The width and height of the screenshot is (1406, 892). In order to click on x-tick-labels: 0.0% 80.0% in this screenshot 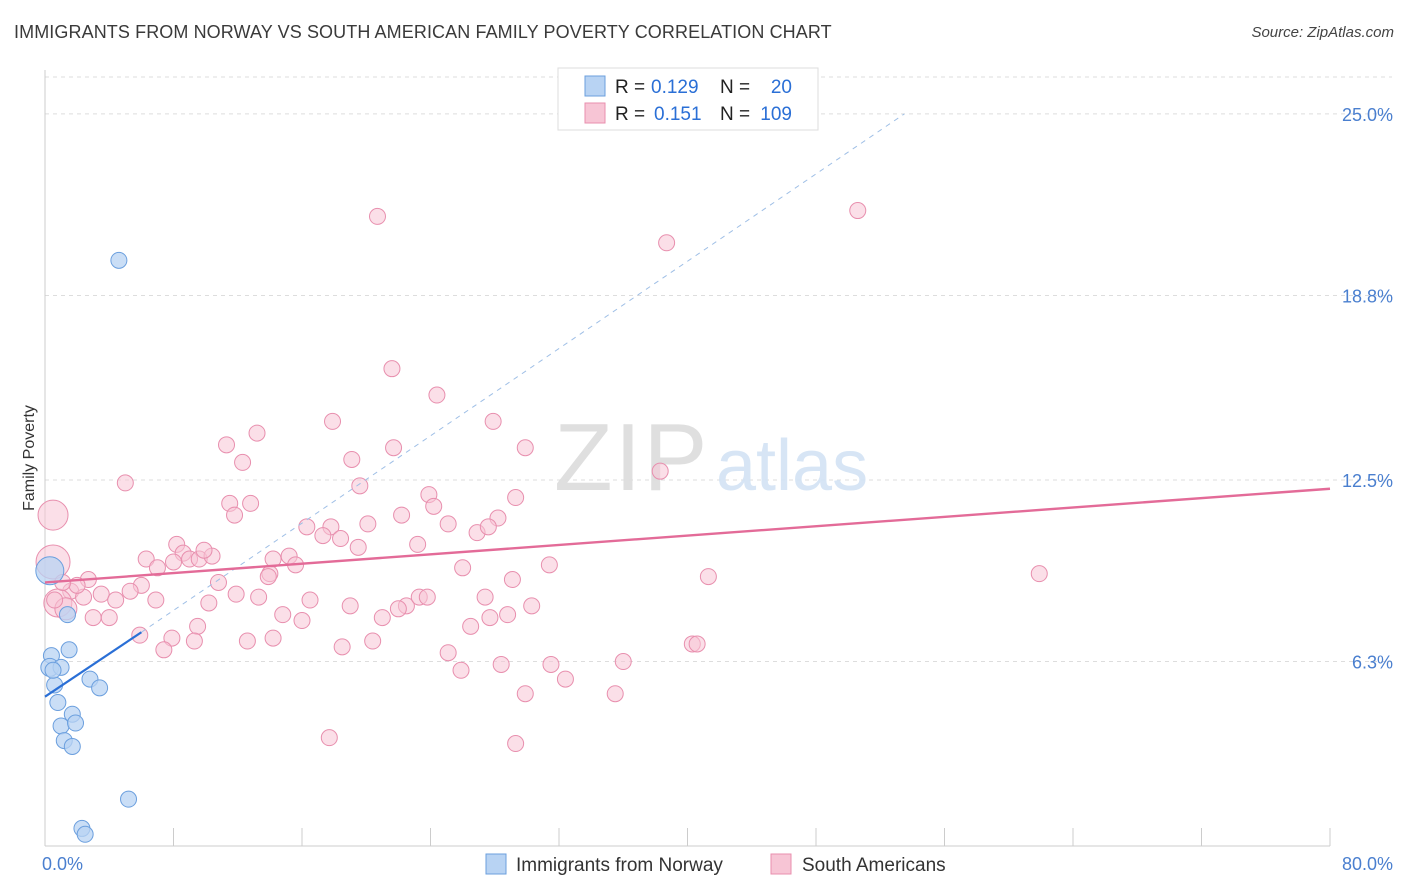, I will do `click(717, 864)`.